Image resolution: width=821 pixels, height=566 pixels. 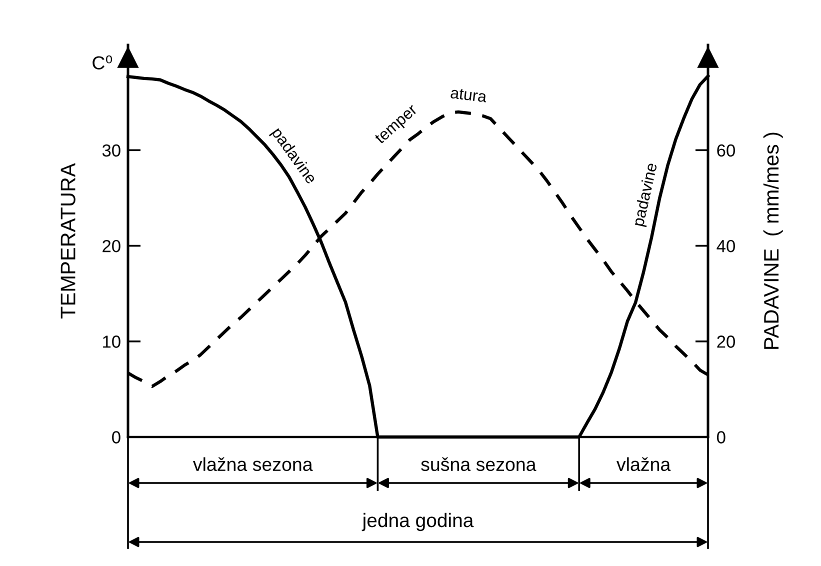 What do you see at coordinates (111, 150) in the screenshot?
I see `y-tick-label: 30` at bounding box center [111, 150].